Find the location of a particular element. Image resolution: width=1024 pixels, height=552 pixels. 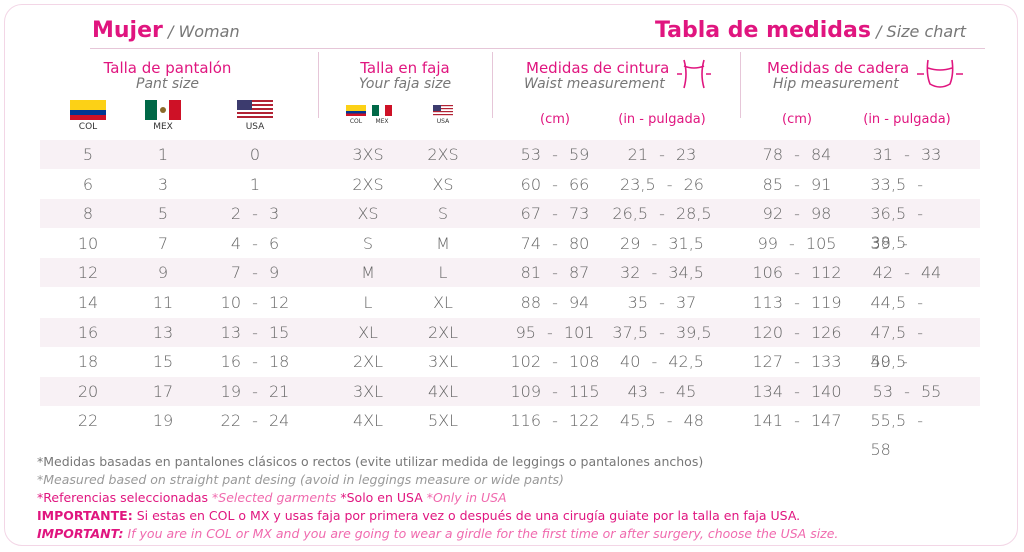

left-title: Mujer is located at coordinates (127, 30).